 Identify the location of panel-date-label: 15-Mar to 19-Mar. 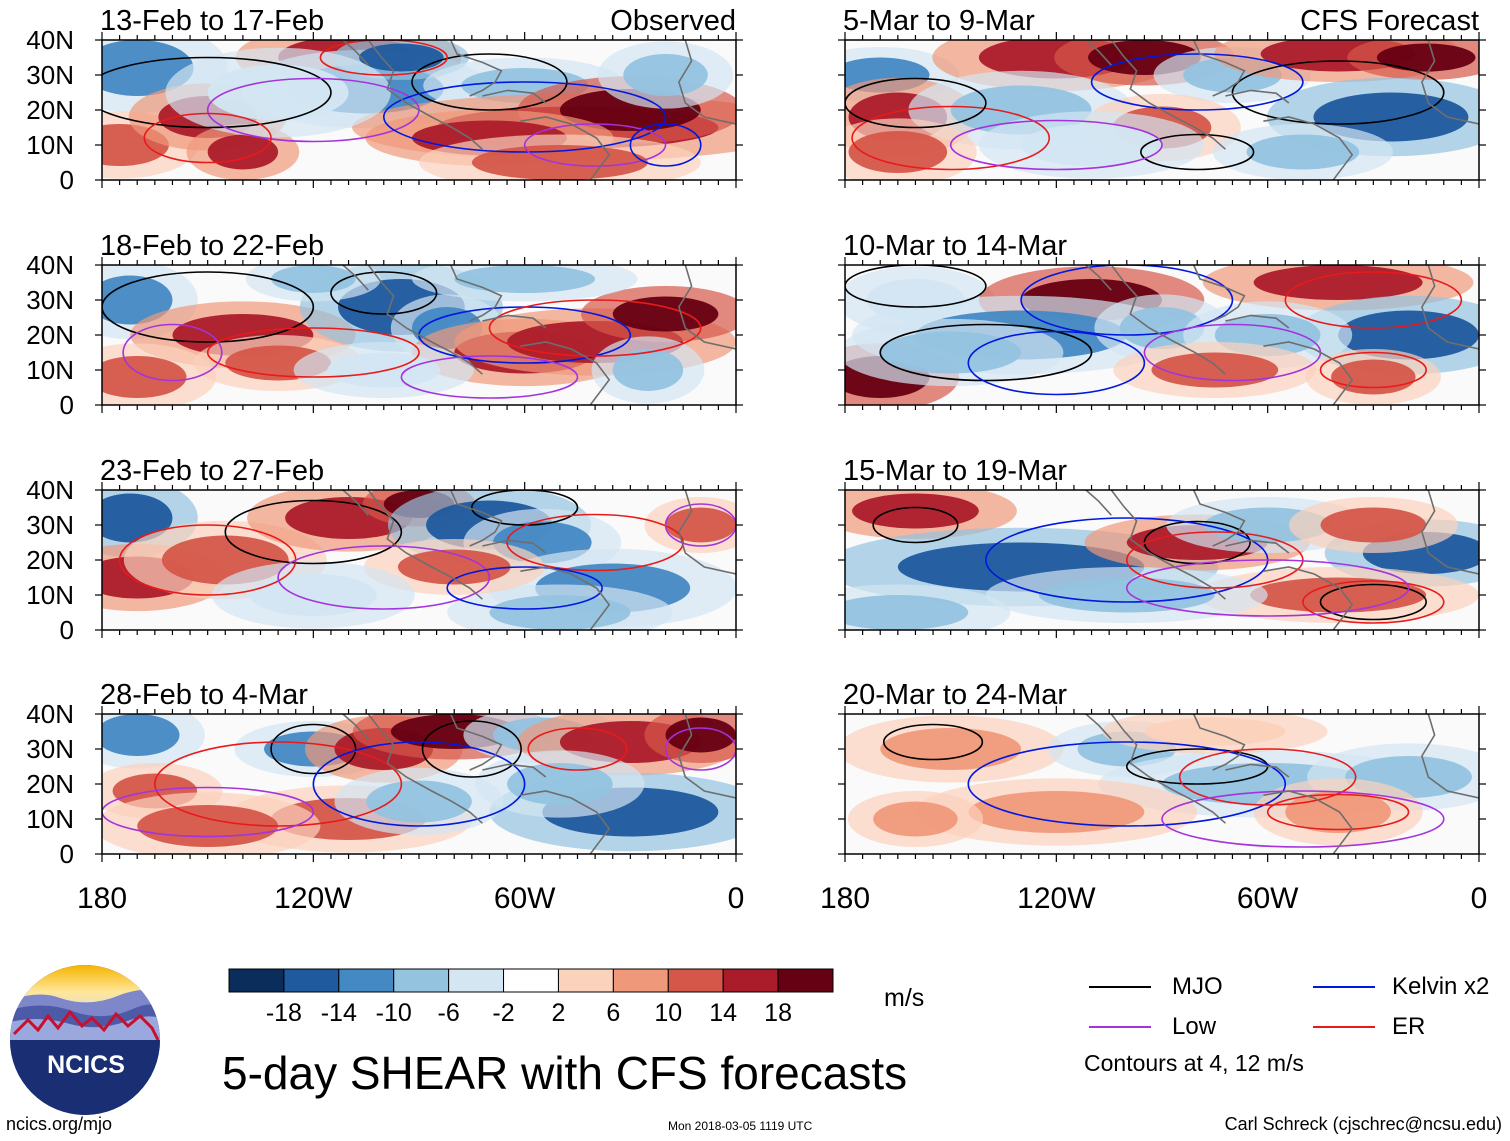
(955, 471).